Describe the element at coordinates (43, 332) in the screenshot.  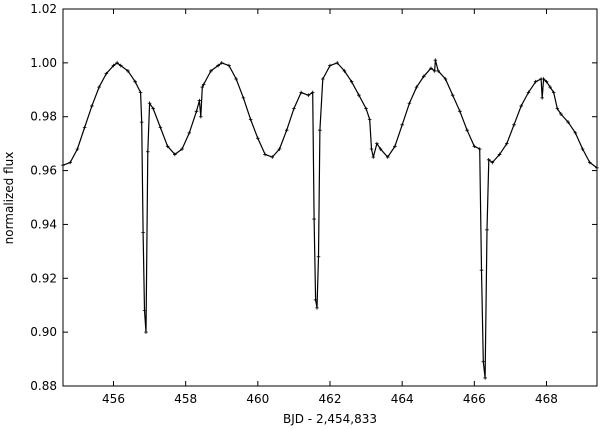
I see `y-tick-label: 0.90` at that location.